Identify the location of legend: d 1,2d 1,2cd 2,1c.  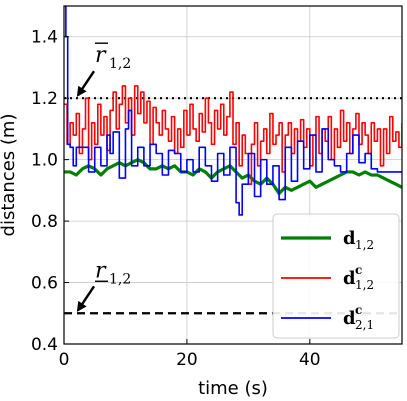
(336, 276).